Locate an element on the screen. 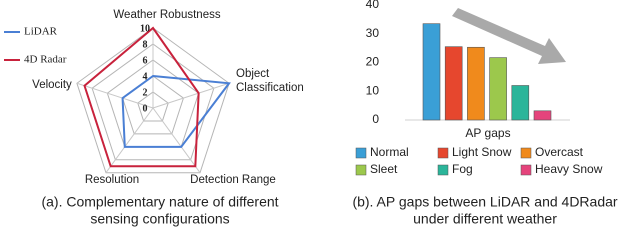 Image resolution: width=640 pixels, height=240 pixels. legend-label: LiDAR is located at coordinates (41, 32).